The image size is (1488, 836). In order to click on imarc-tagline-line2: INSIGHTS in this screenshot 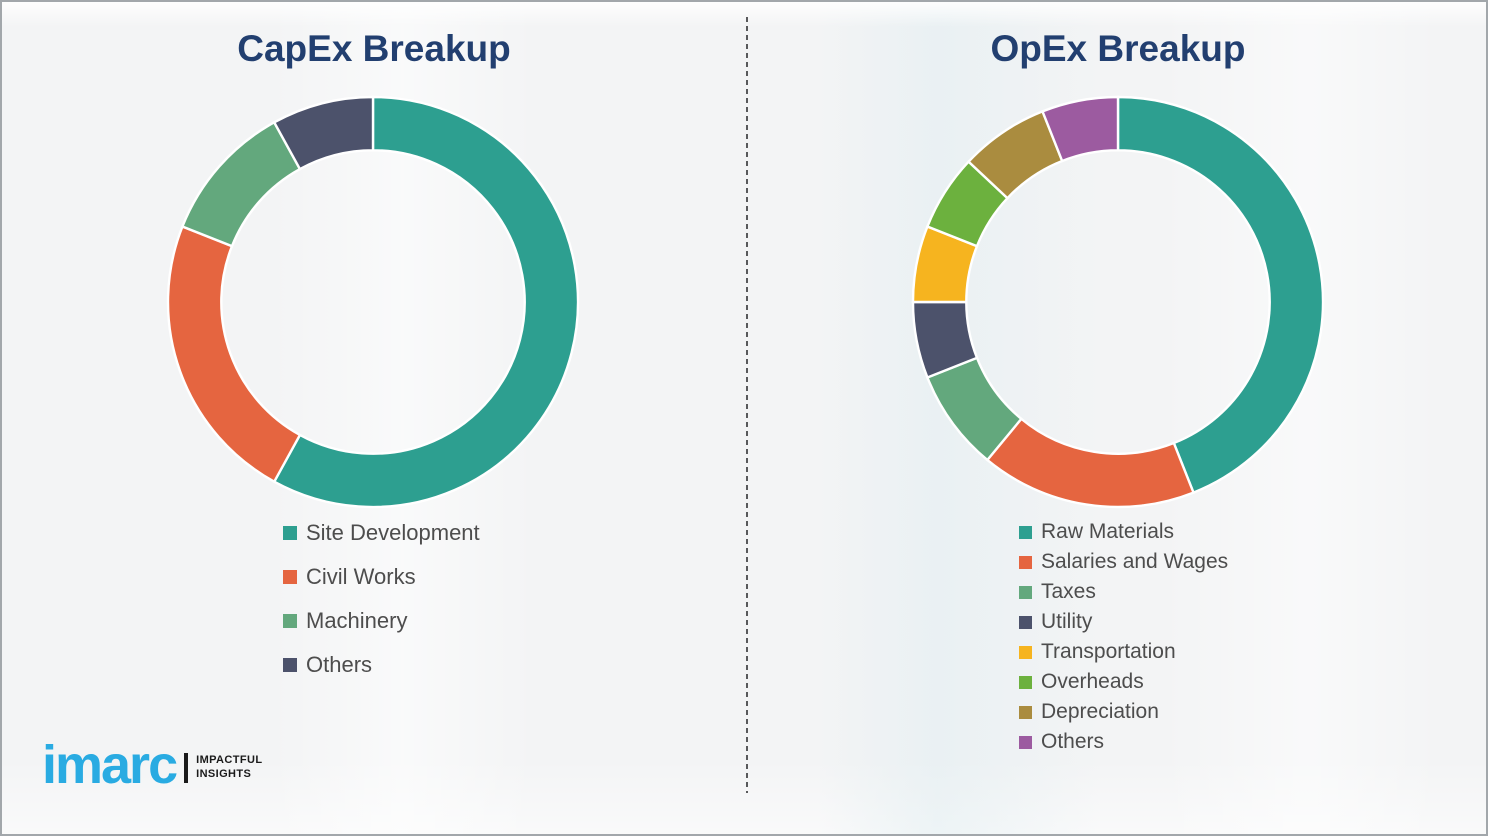, I will do `click(224, 774)`.